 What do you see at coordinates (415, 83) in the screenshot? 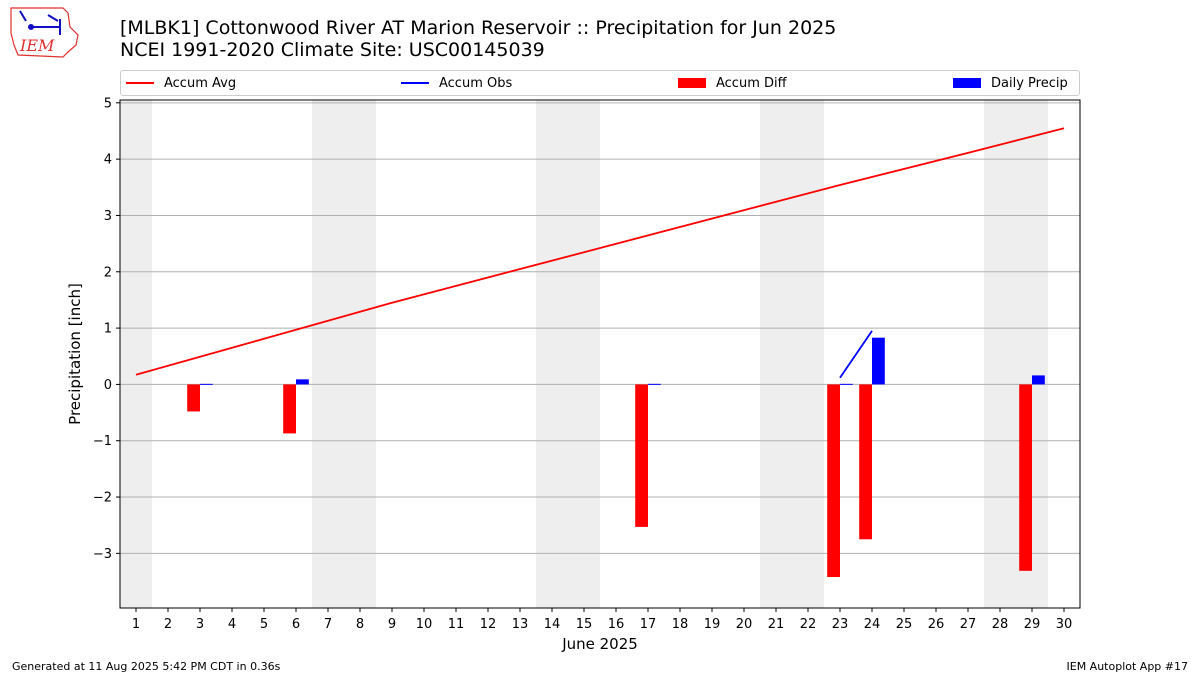
I see `legend-accum-obs-swatch` at bounding box center [415, 83].